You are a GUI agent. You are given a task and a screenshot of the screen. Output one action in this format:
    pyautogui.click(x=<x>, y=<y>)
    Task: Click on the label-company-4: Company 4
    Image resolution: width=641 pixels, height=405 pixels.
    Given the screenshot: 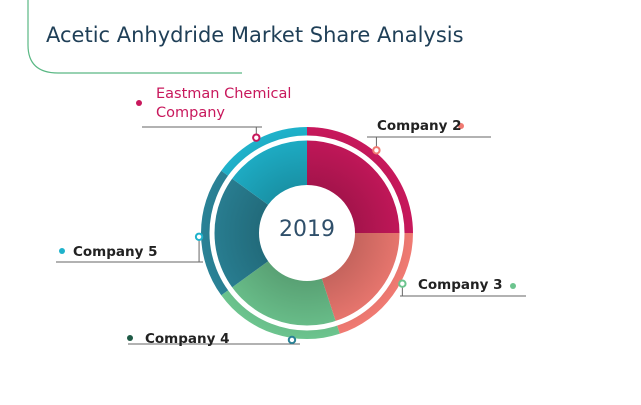 What is the action you would take?
    pyautogui.click(x=187, y=339)
    